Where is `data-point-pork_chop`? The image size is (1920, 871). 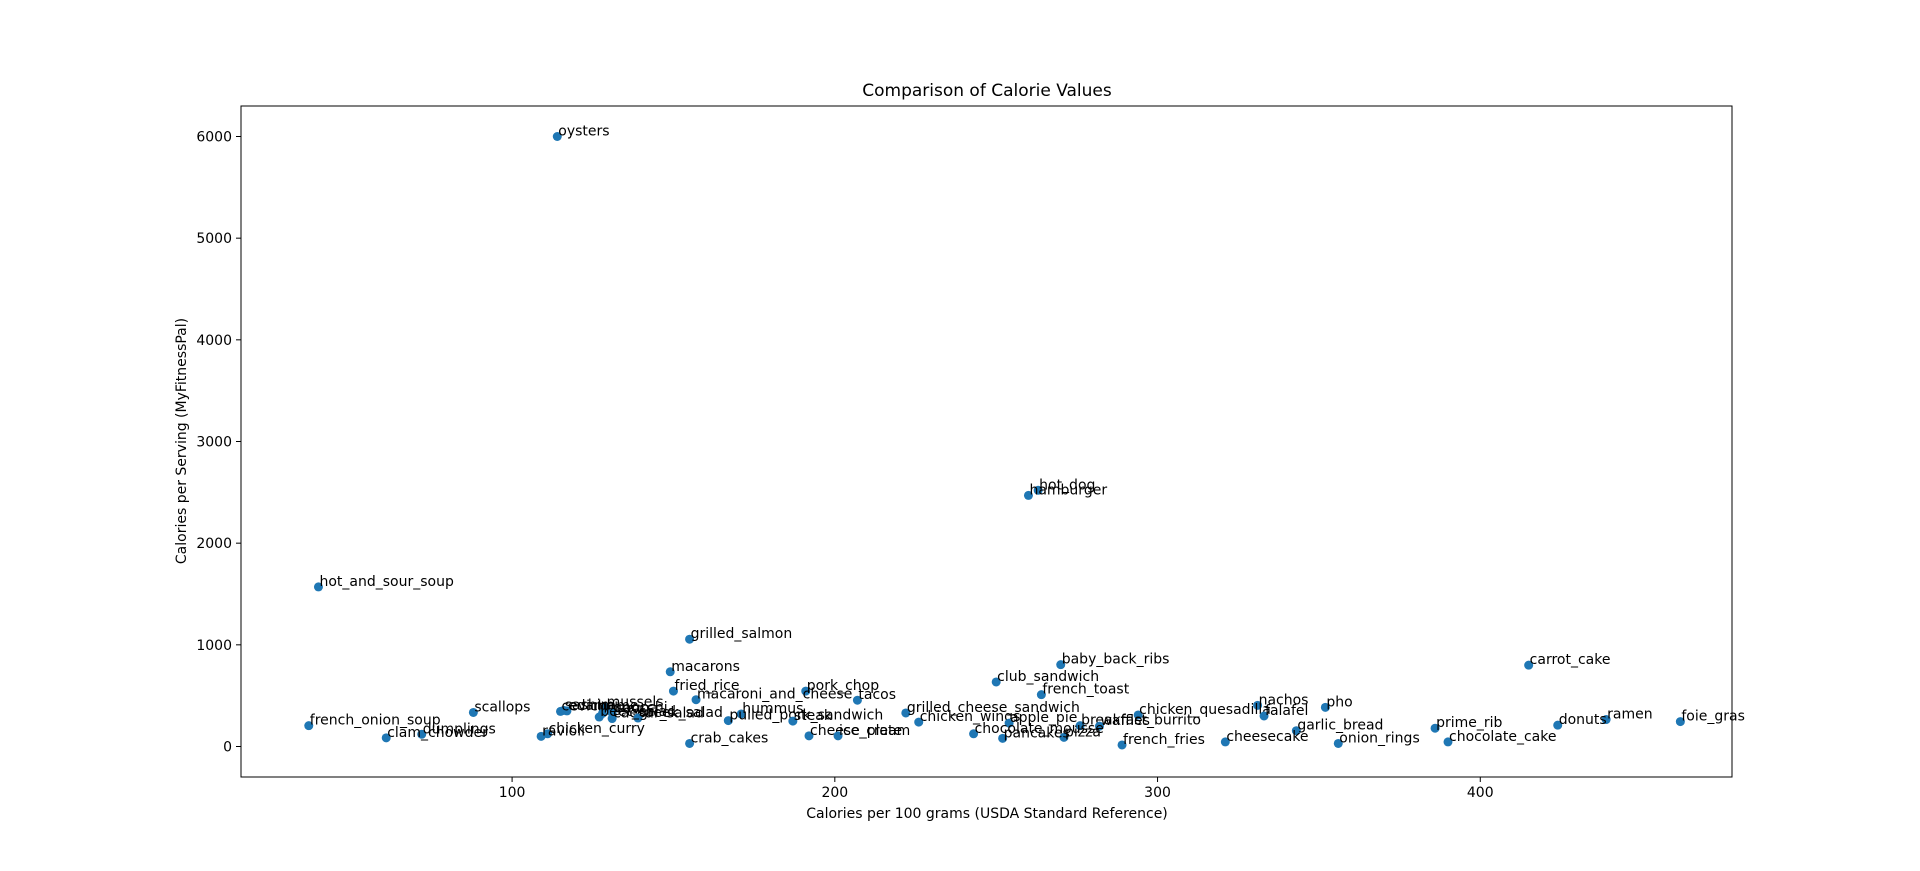 data-point-pork_chop is located at coordinates (806, 691).